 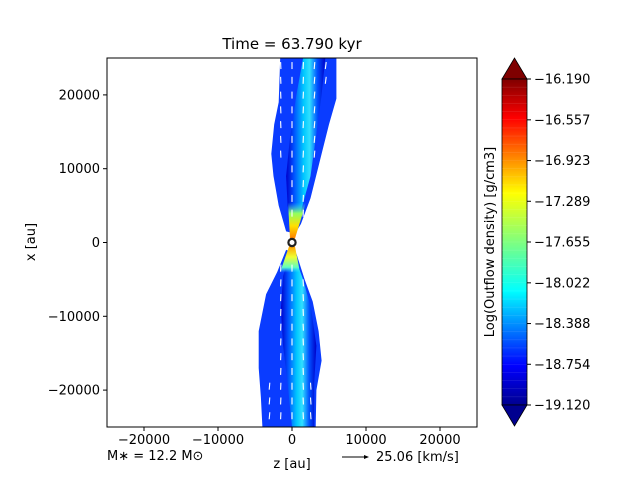 I want to click on y-tick-label: 10000, so click(x=79, y=169).